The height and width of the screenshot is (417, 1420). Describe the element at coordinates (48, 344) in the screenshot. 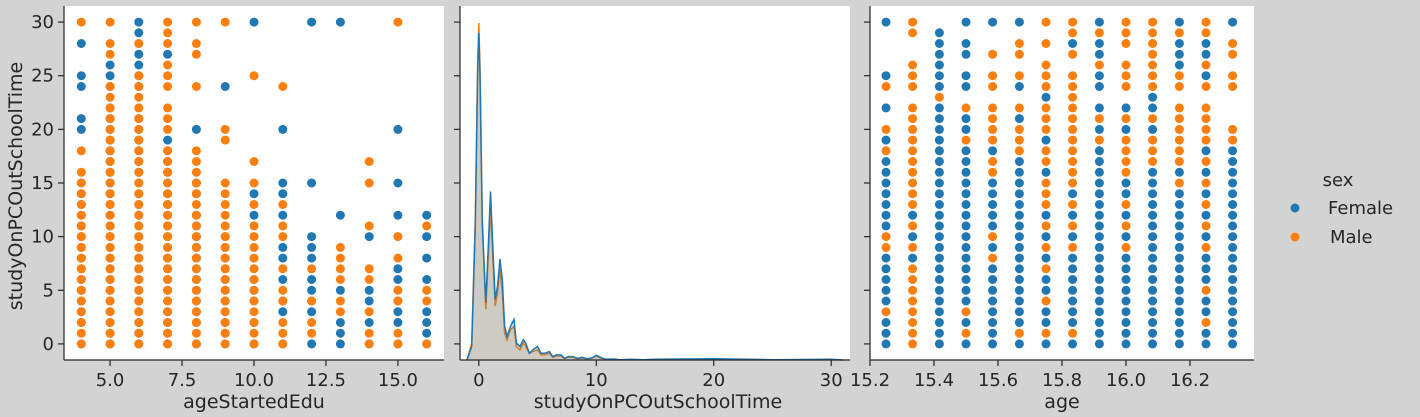

I see `y-tick-label: 0` at that location.